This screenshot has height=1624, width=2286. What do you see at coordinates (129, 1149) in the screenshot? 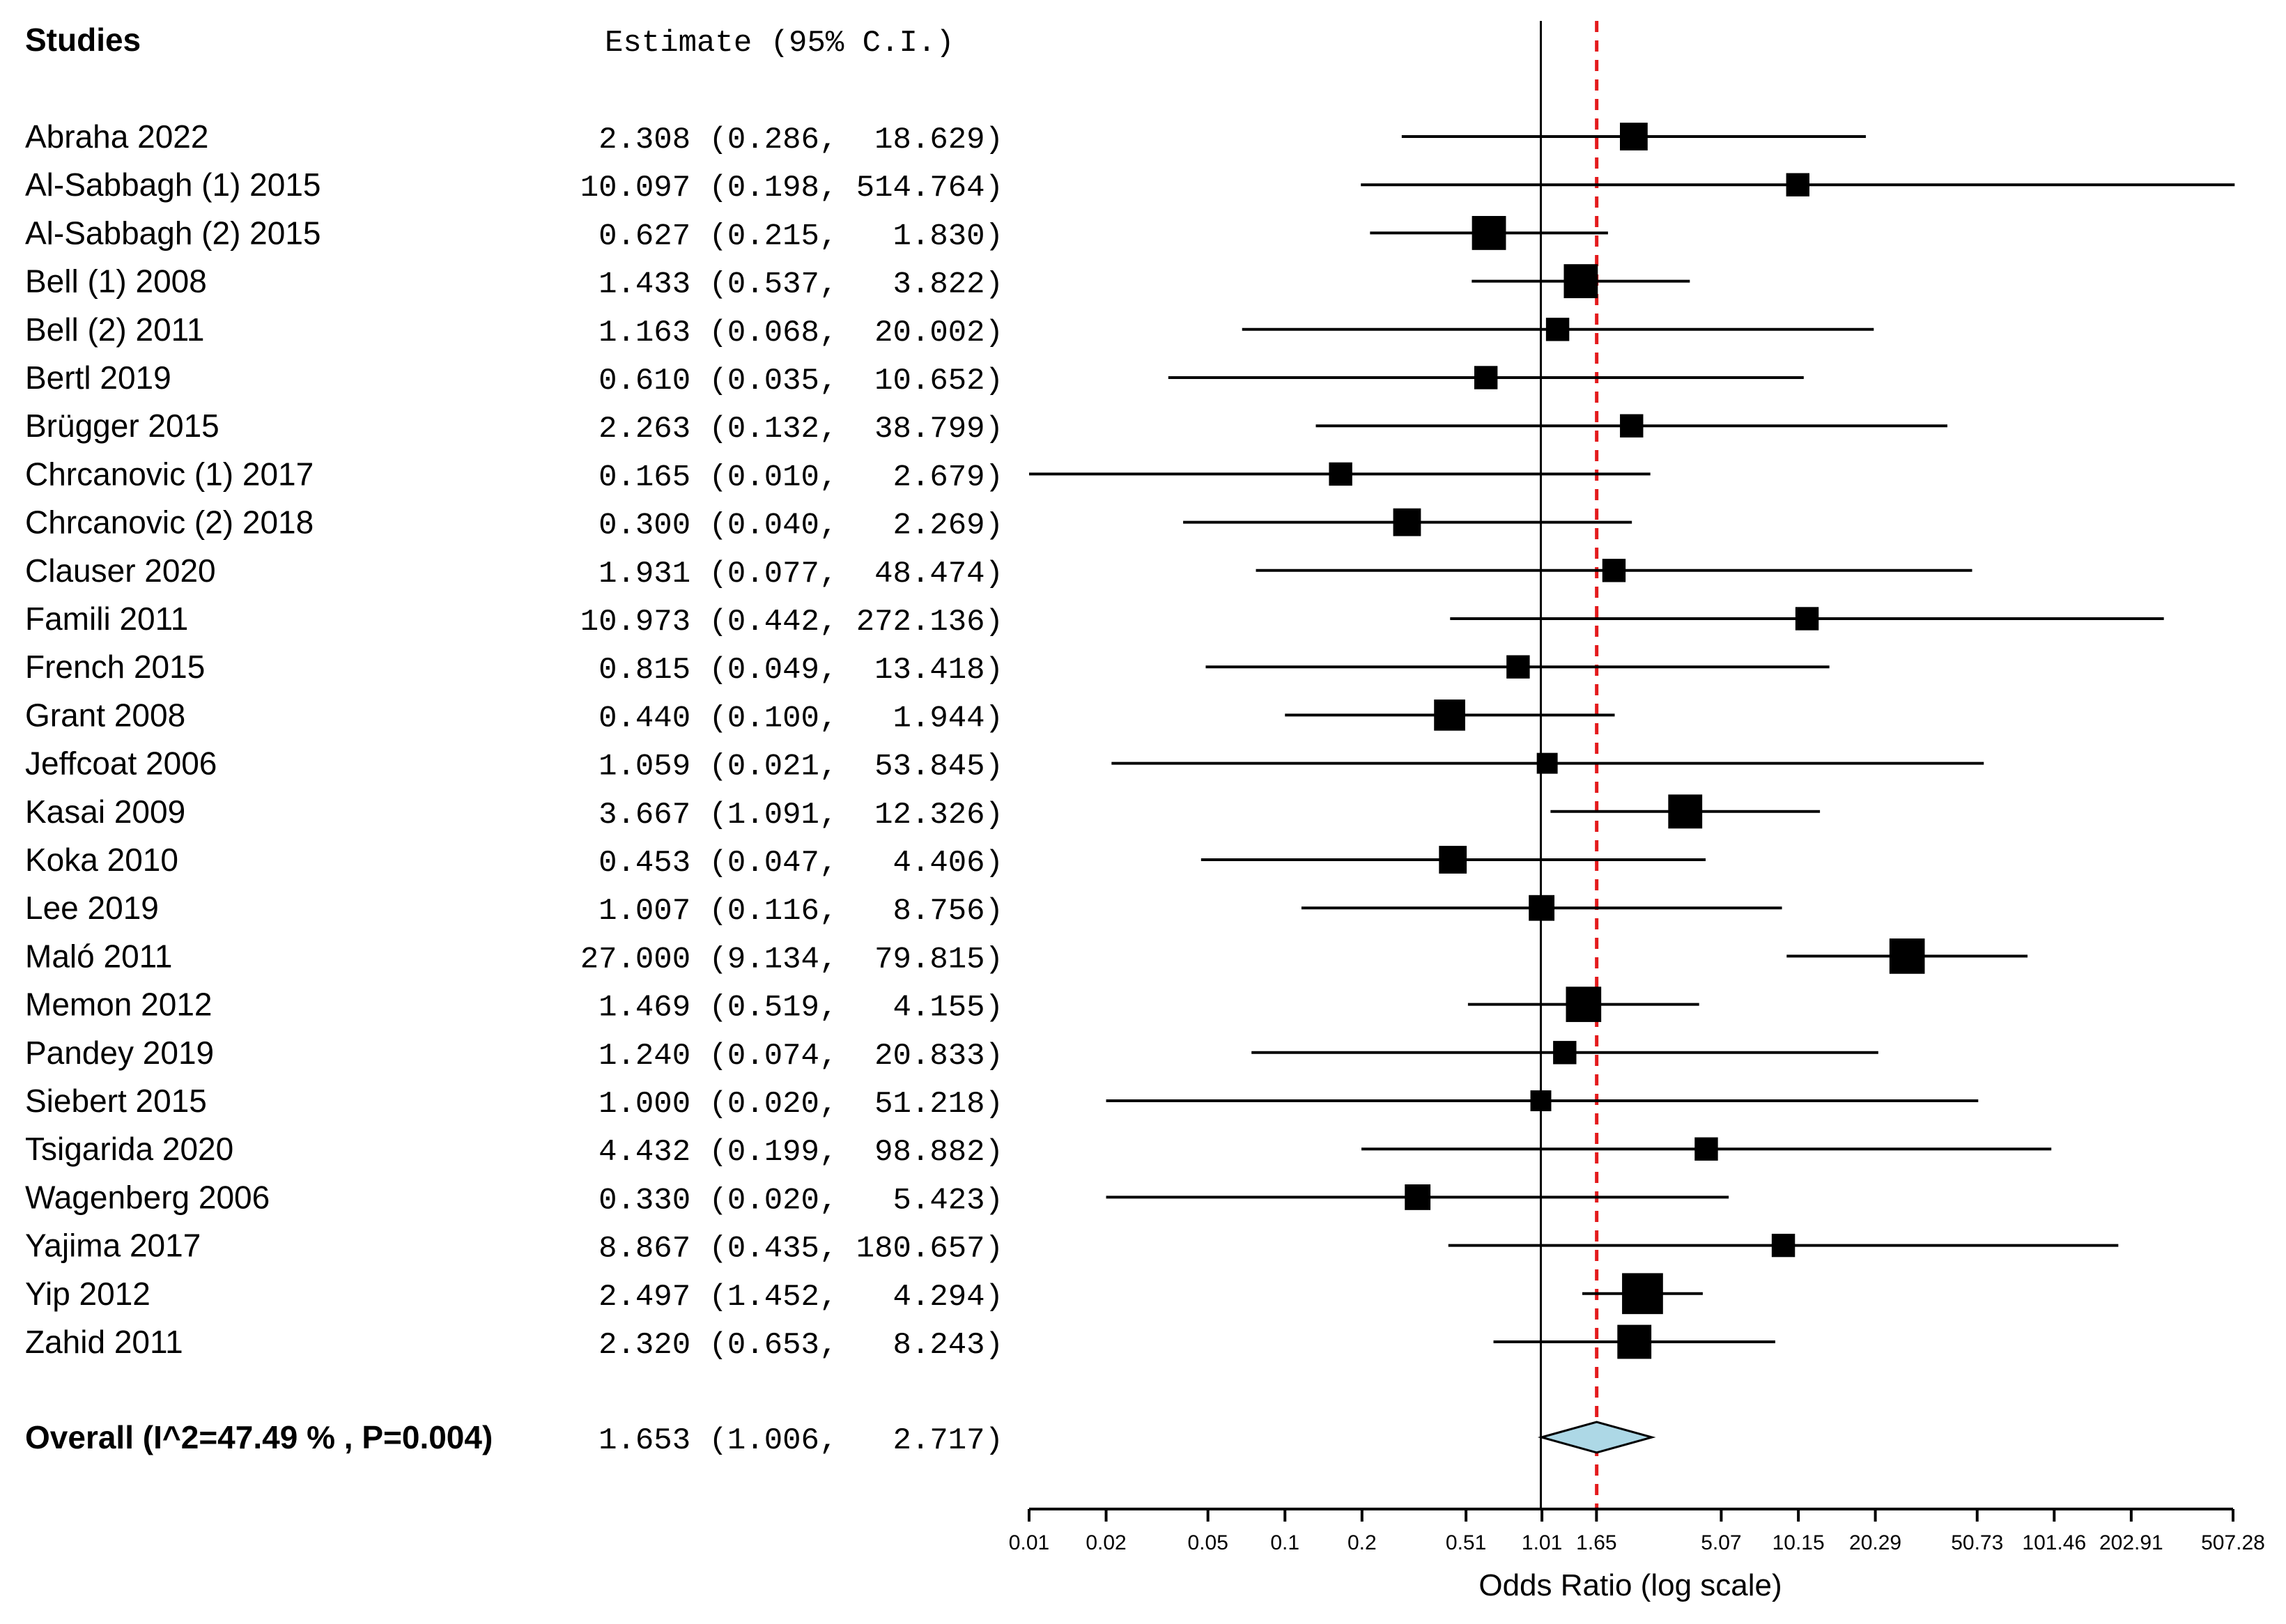
I see `study-name: Tsigarida 2020` at bounding box center [129, 1149].